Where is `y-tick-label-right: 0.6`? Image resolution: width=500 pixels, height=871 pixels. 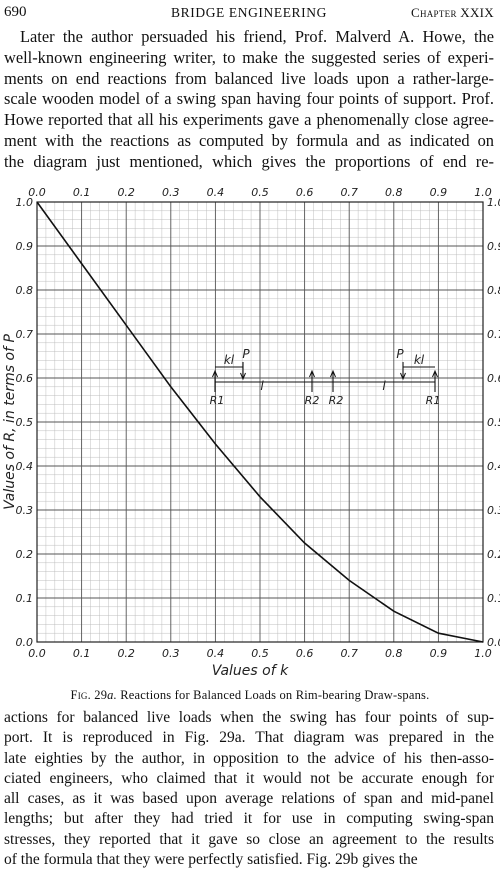 y-tick-label-right: 0.6 is located at coordinates (493, 378).